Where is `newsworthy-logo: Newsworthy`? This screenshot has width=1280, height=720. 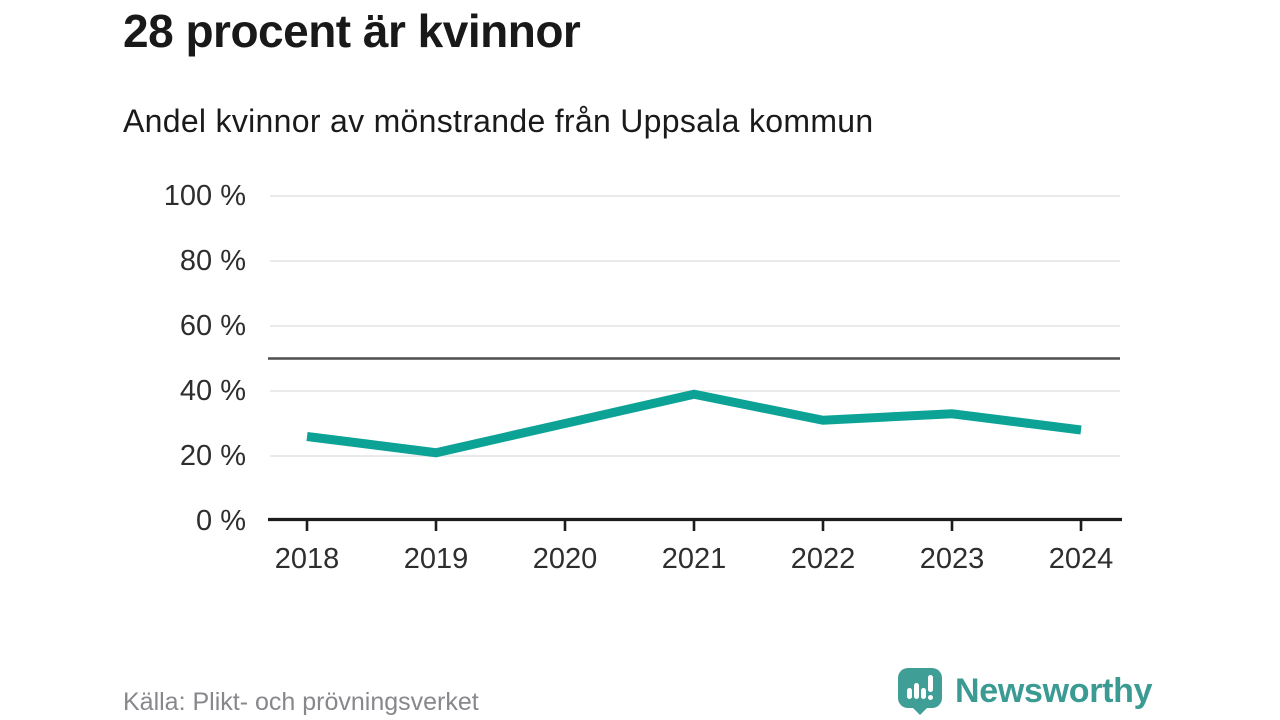 newsworthy-logo: Newsworthy is located at coordinates (1025, 691).